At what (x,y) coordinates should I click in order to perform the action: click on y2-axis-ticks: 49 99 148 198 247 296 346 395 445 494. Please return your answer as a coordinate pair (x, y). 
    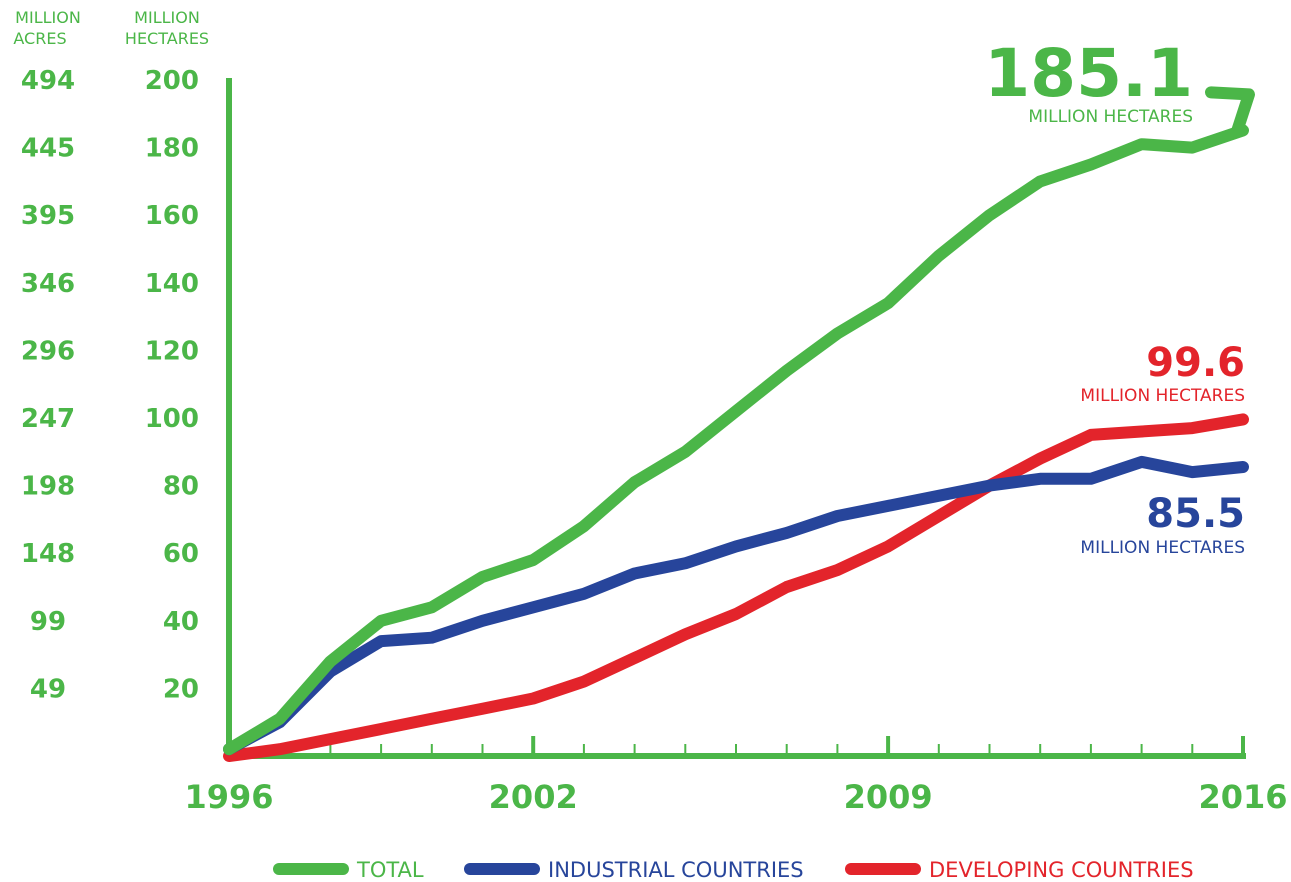
    Looking at the image, I should click on (48, 385).